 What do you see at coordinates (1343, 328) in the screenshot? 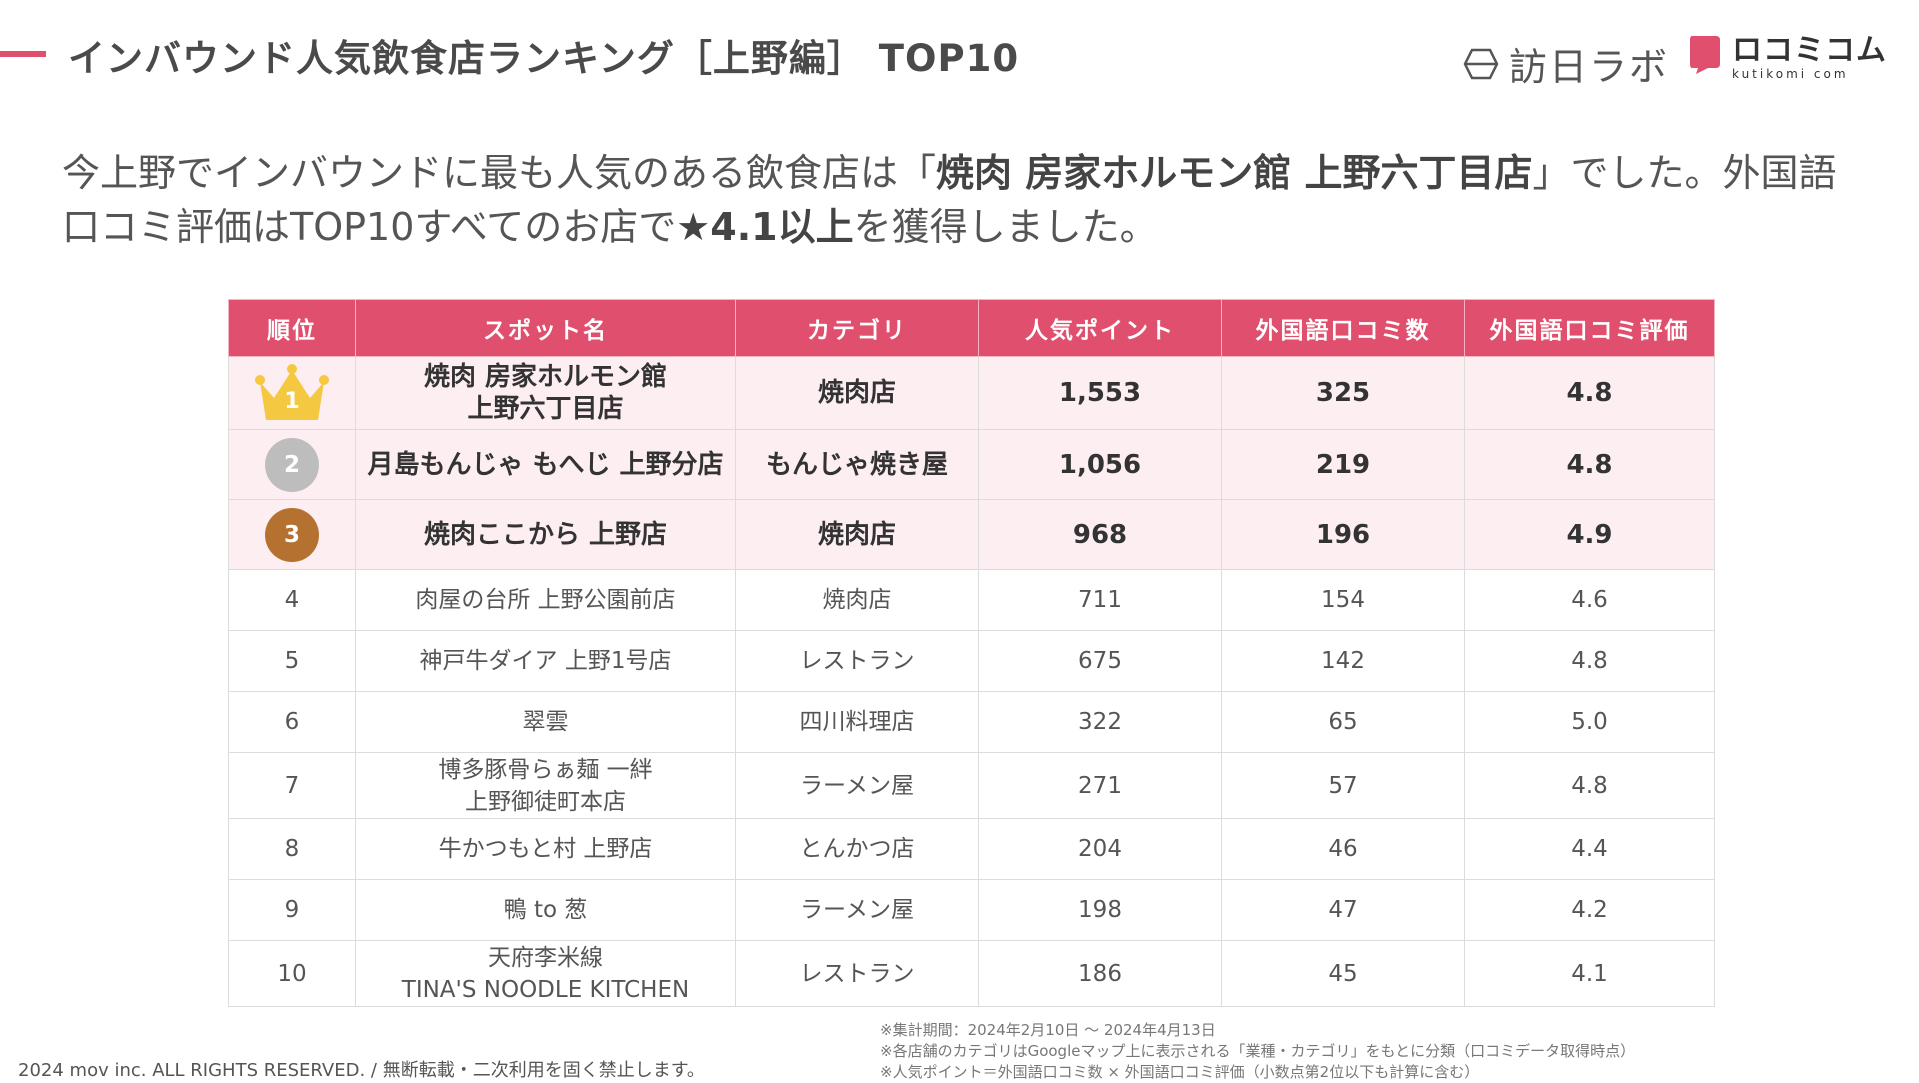
I see `header-review-count: 外国語口コミ数` at bounding box center [1343, 328].